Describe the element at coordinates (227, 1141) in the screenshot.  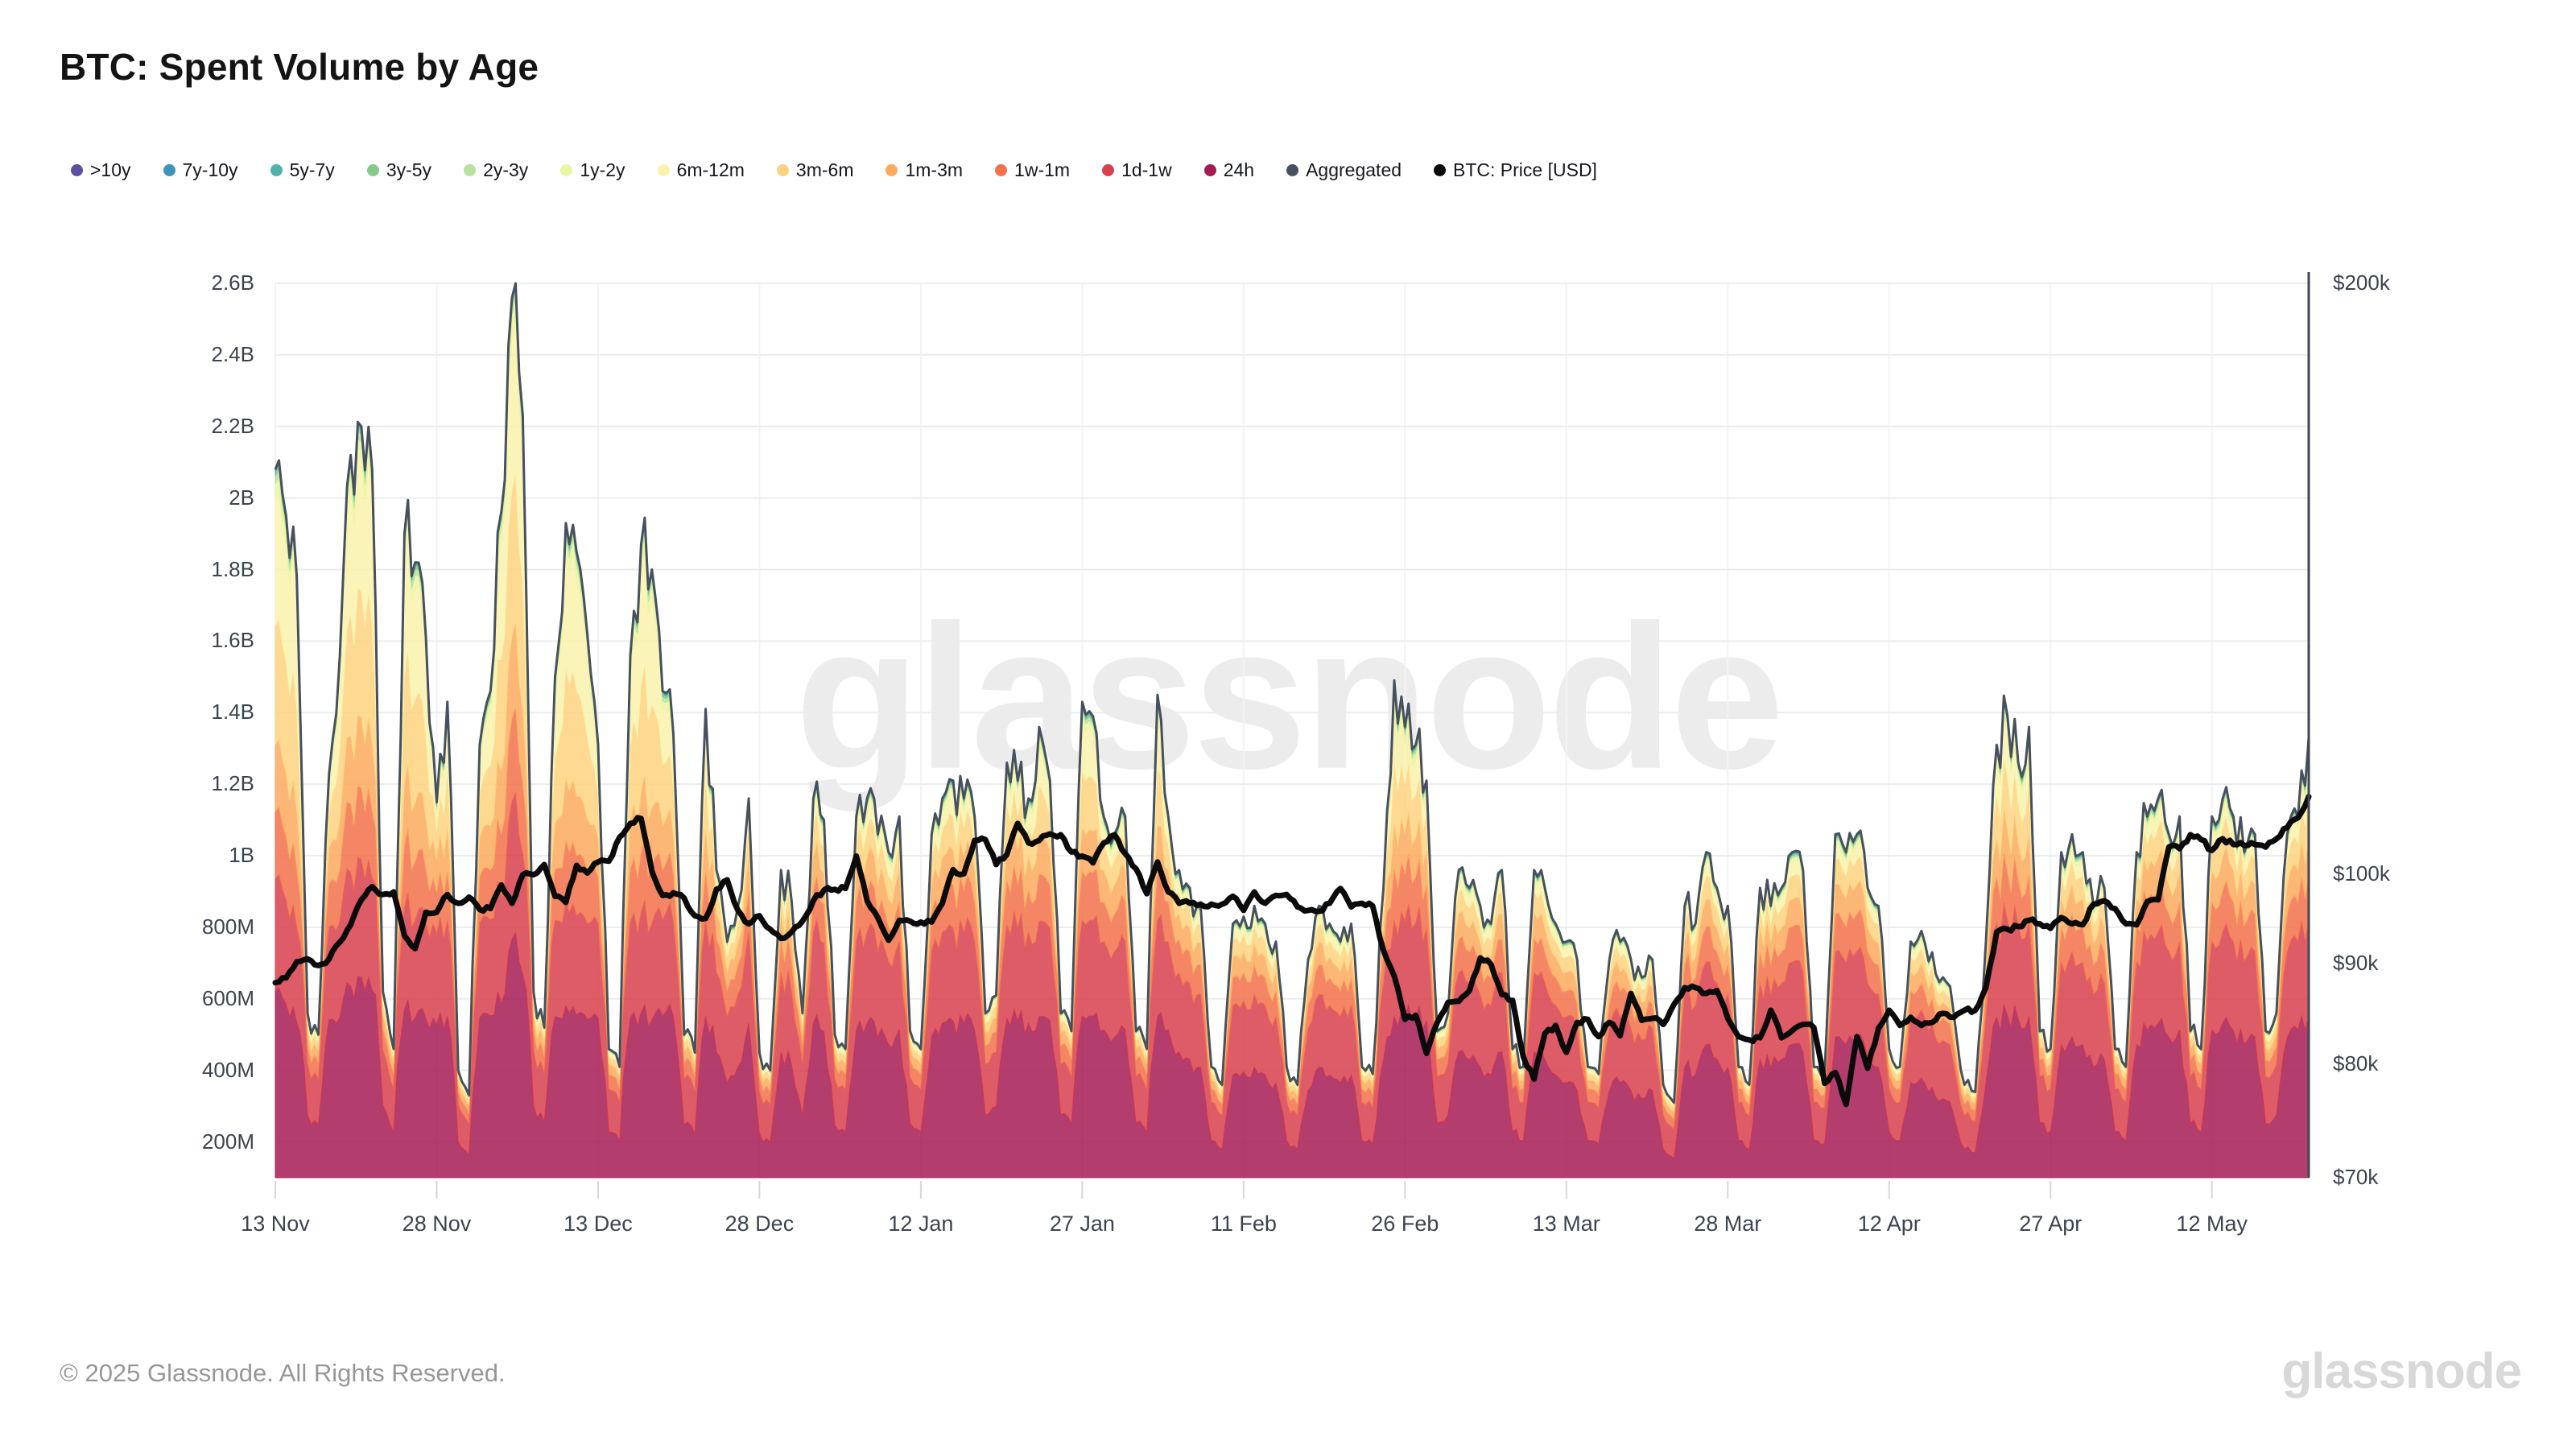
I see `y-axis-left-label: 200M` at that location.